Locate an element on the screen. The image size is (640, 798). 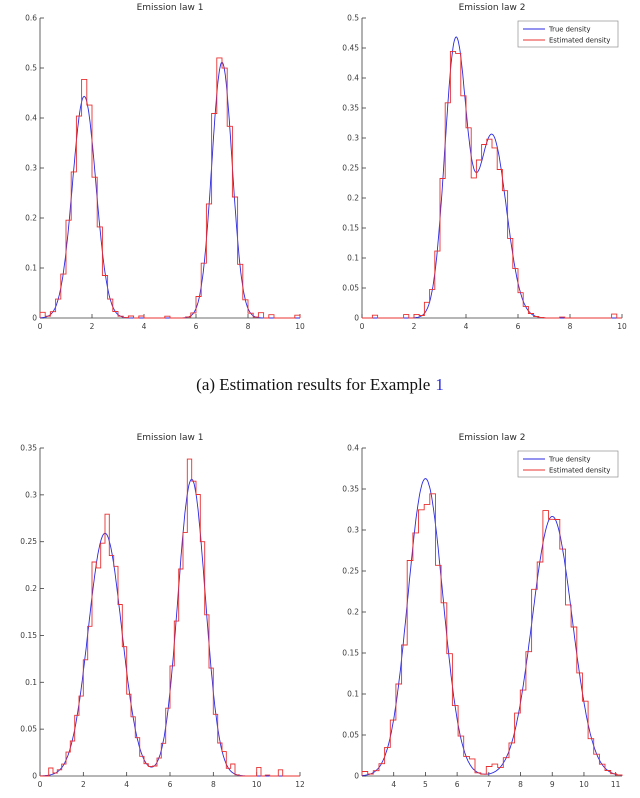
caption-example-reference-link: 1 is located at coordinates (439, 384).